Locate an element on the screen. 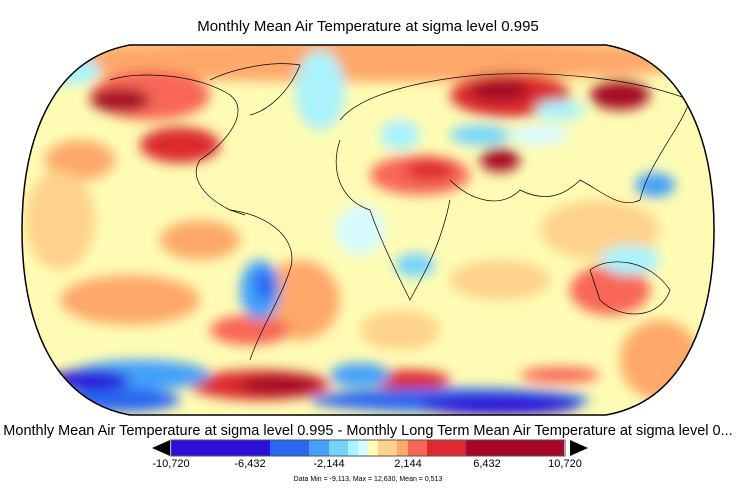  colorbar-tick-label: 10,720 is located at coordinates (565, 464).